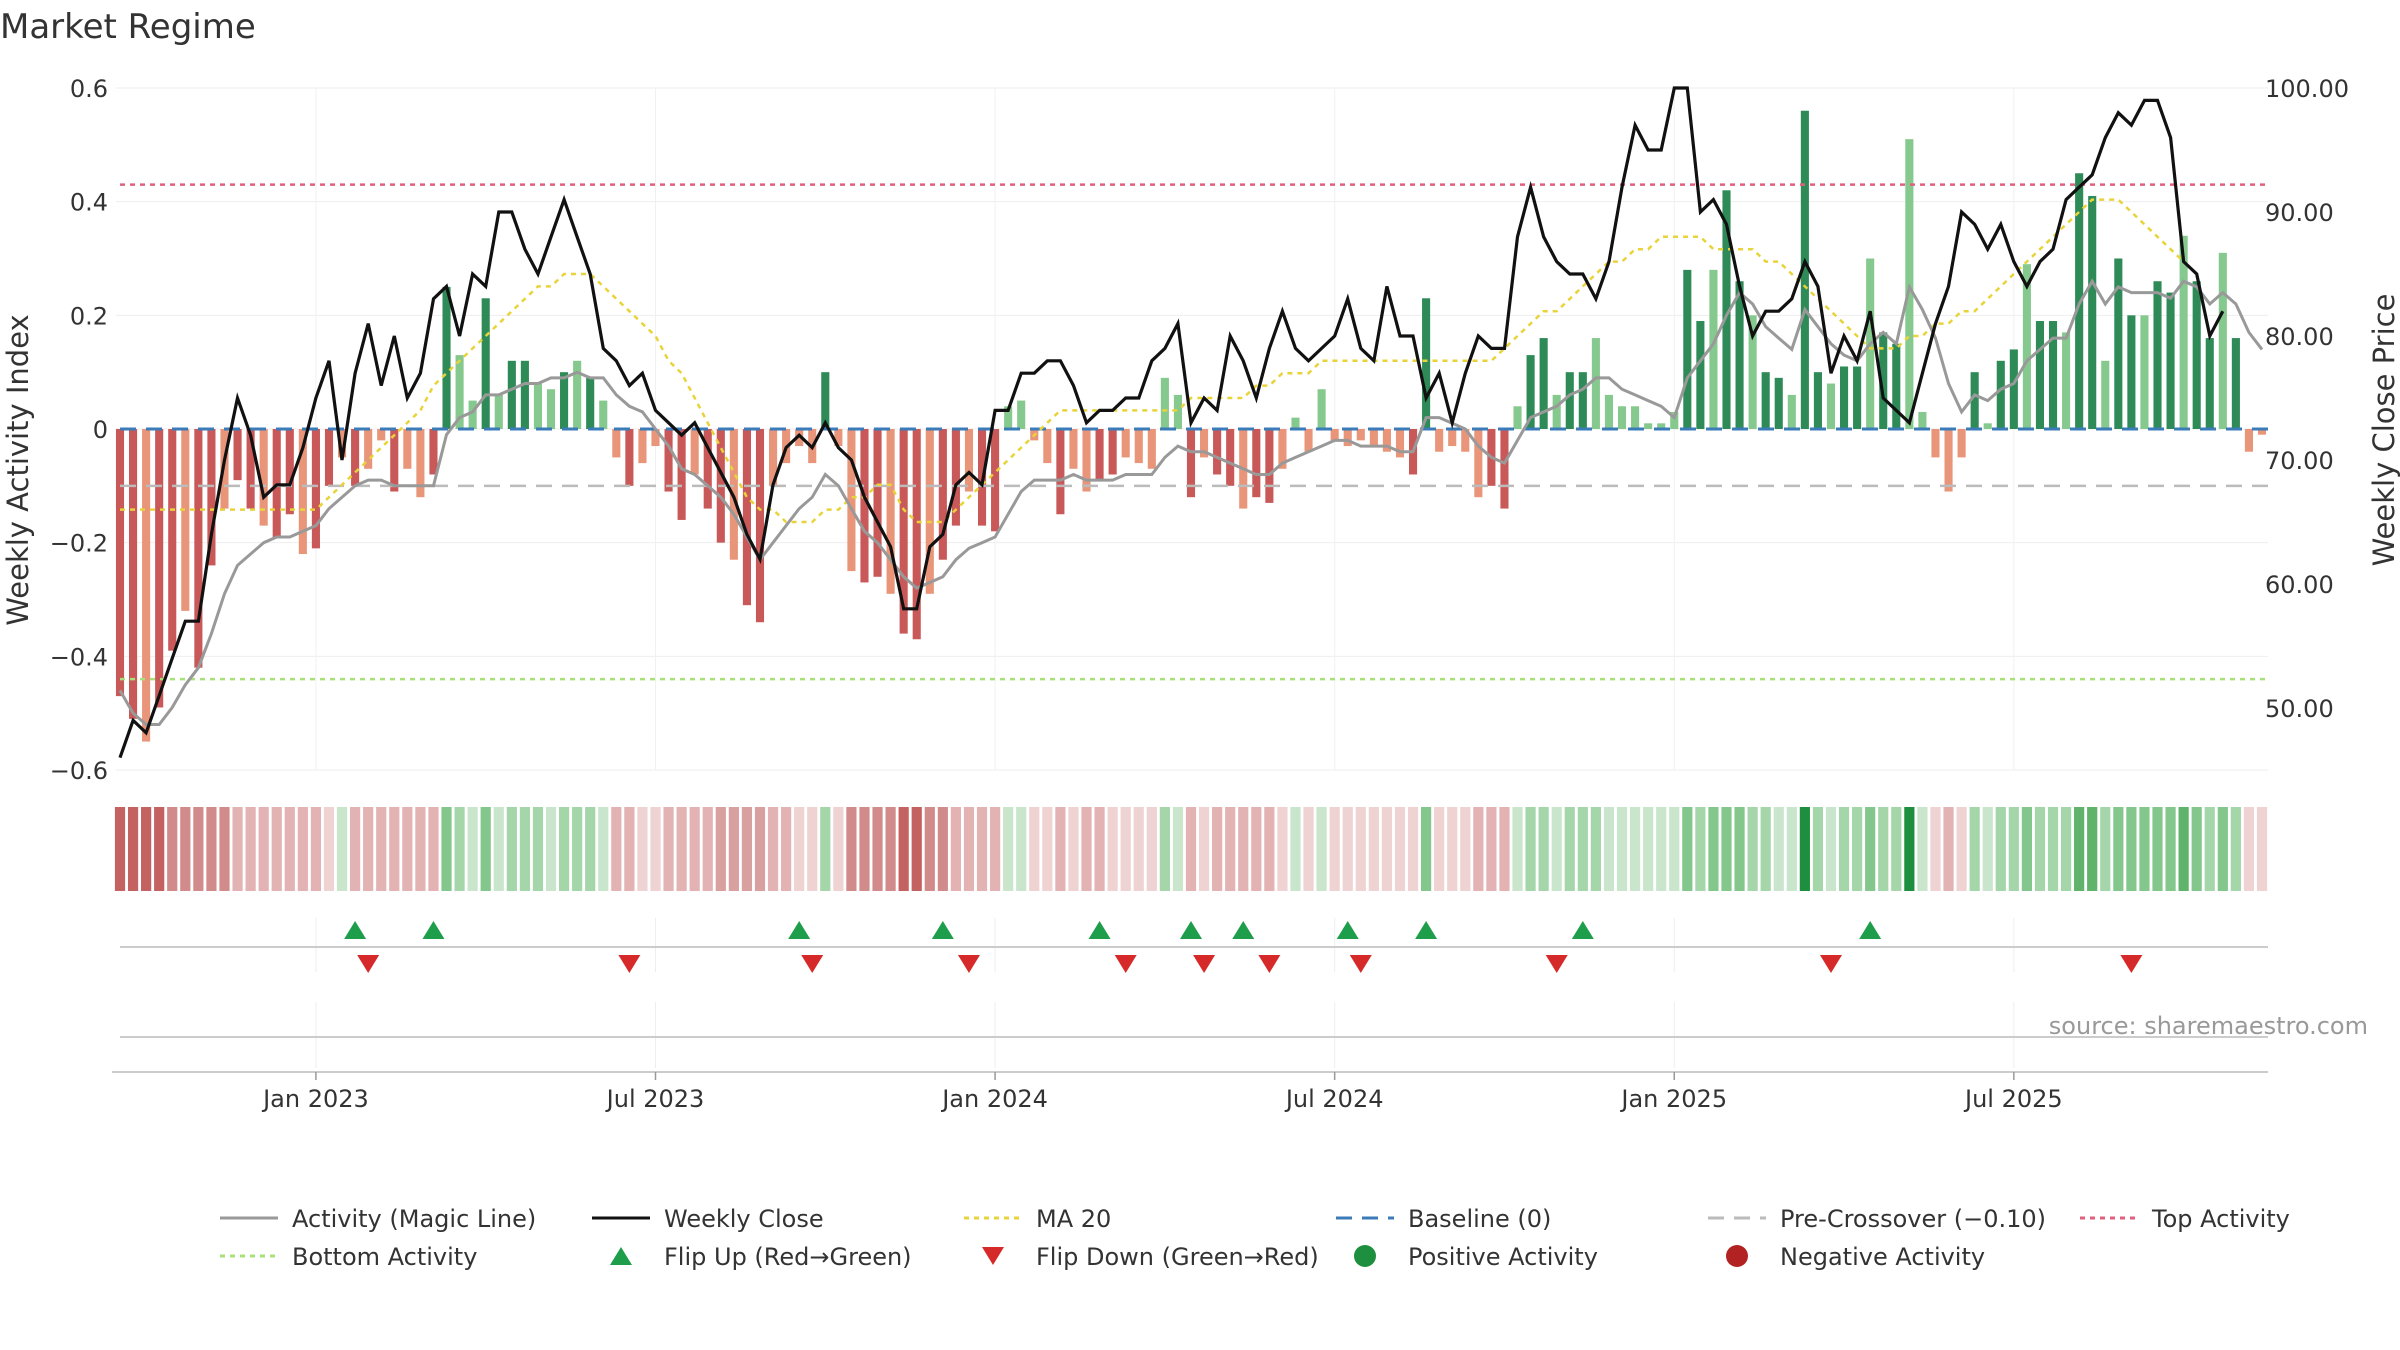  Describe the element at coordinates (1737, 1256) in the screenshot. I see `legend-dot-icon` at that location.